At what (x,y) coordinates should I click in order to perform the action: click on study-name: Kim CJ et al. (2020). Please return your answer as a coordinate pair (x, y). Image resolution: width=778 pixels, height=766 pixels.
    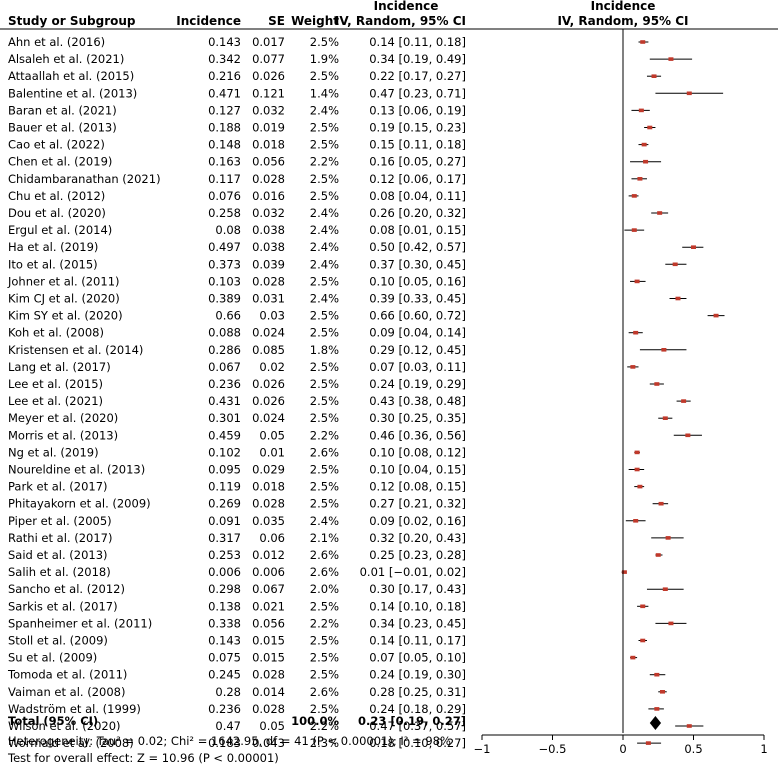
    Looking at the image, I should click on (64, 299).